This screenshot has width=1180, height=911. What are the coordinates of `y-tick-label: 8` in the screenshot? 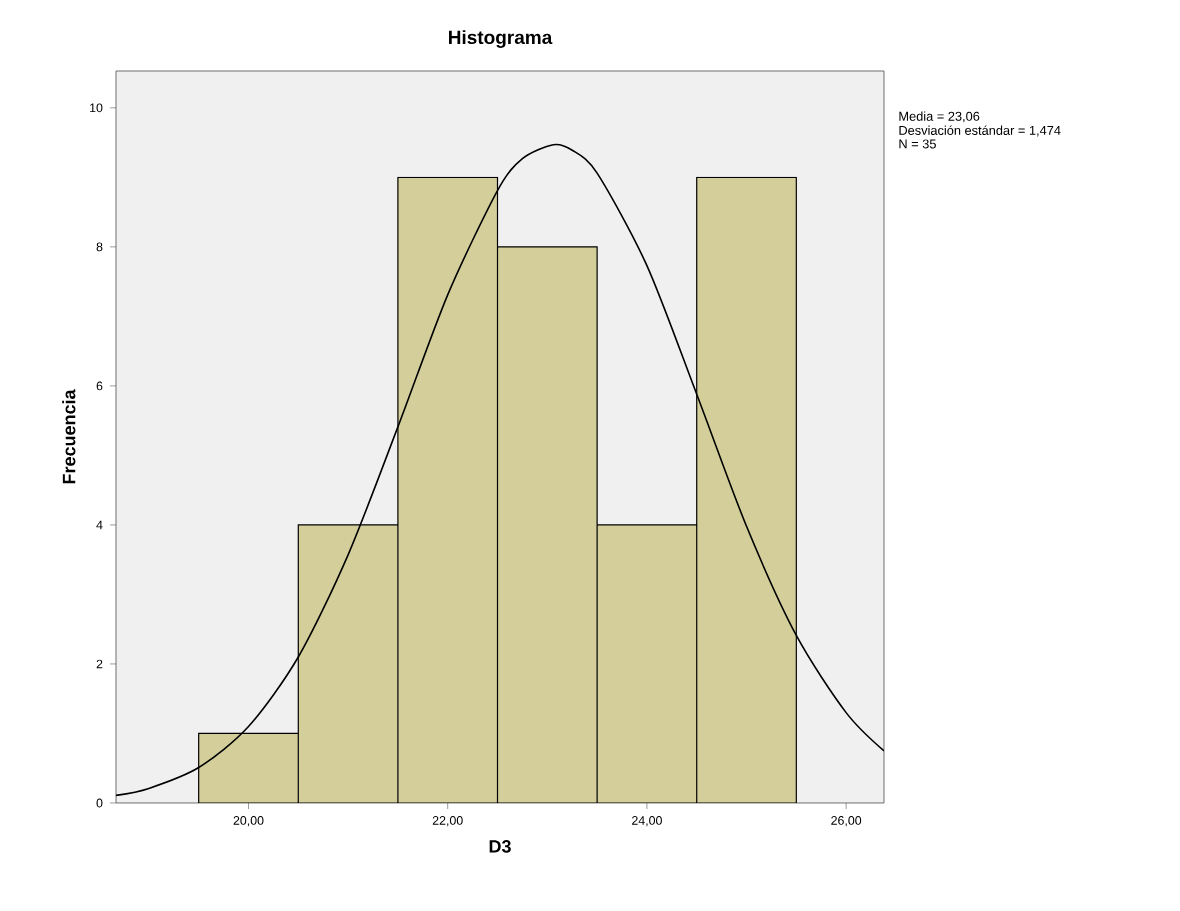 It's located at (99, 247).